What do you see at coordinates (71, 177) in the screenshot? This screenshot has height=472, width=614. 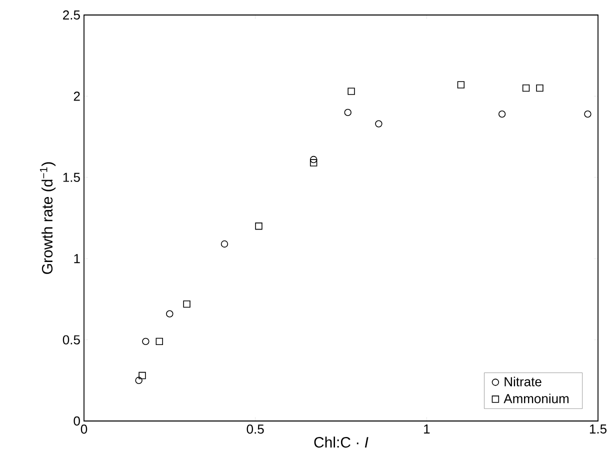 I see `y-tick-label: 1.5` at bounding box center [71, 177].